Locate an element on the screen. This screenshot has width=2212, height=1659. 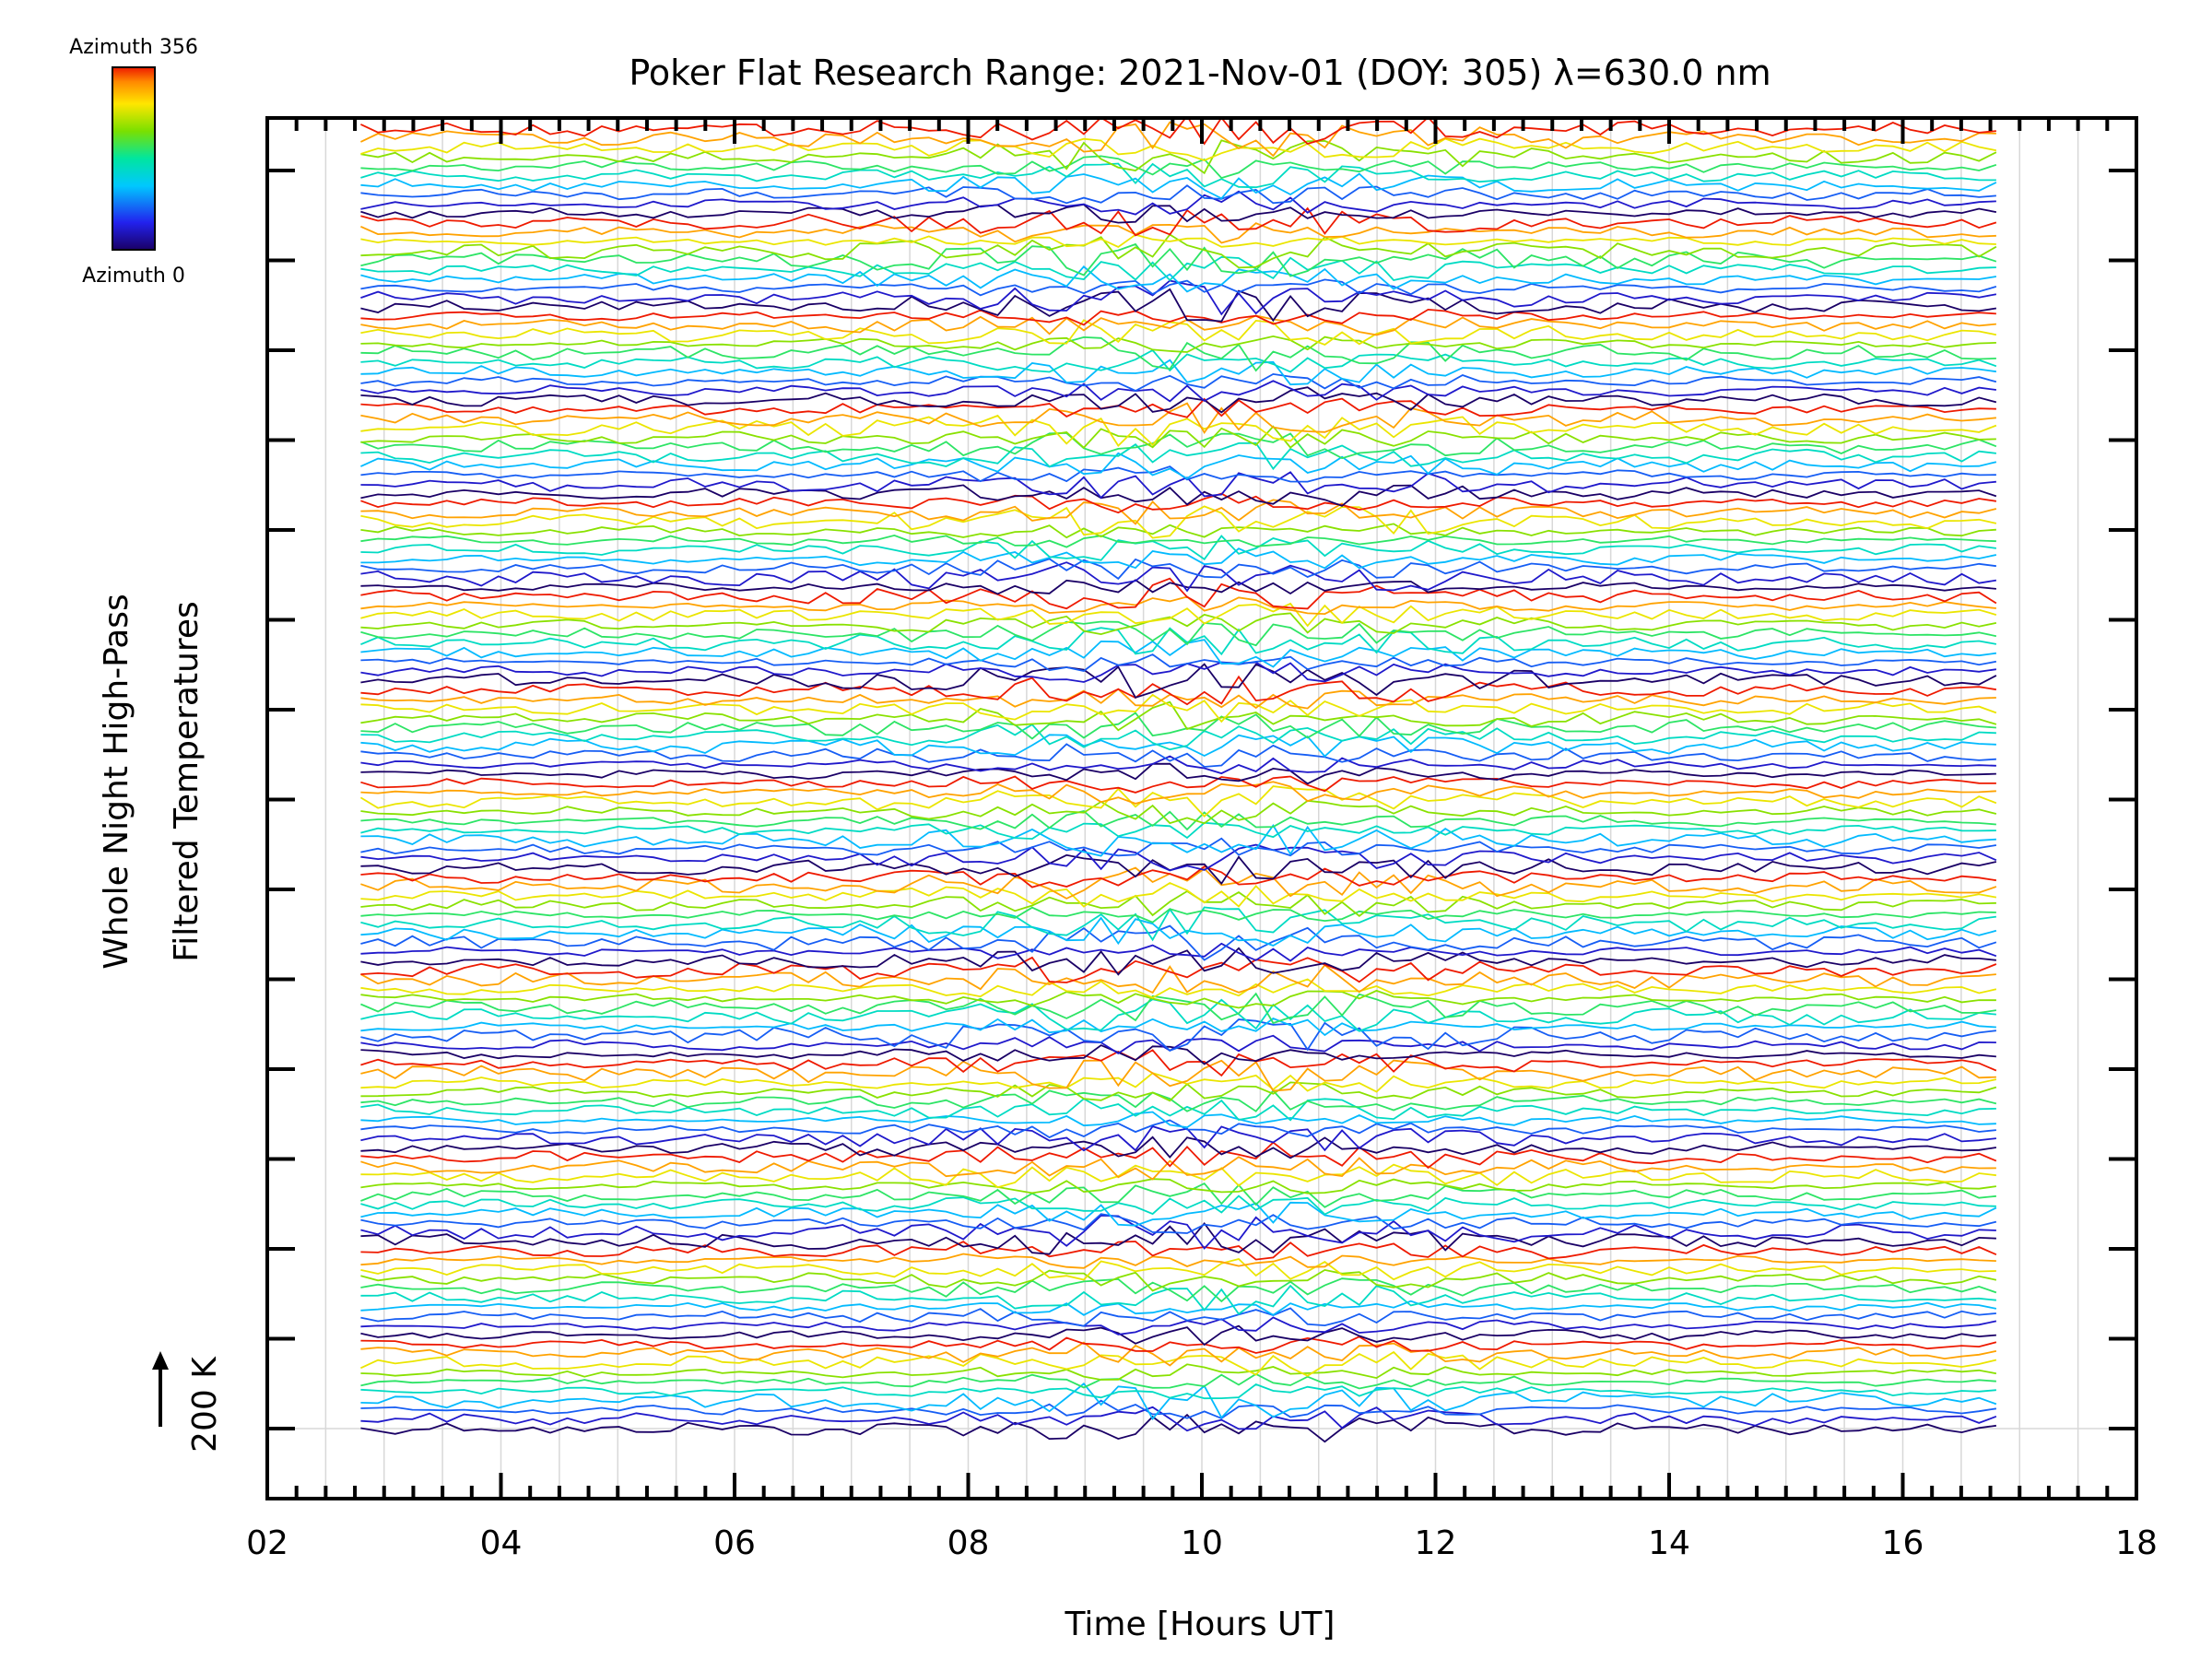
x-tick-label: 14 is located at coordinates (1669, 1543).